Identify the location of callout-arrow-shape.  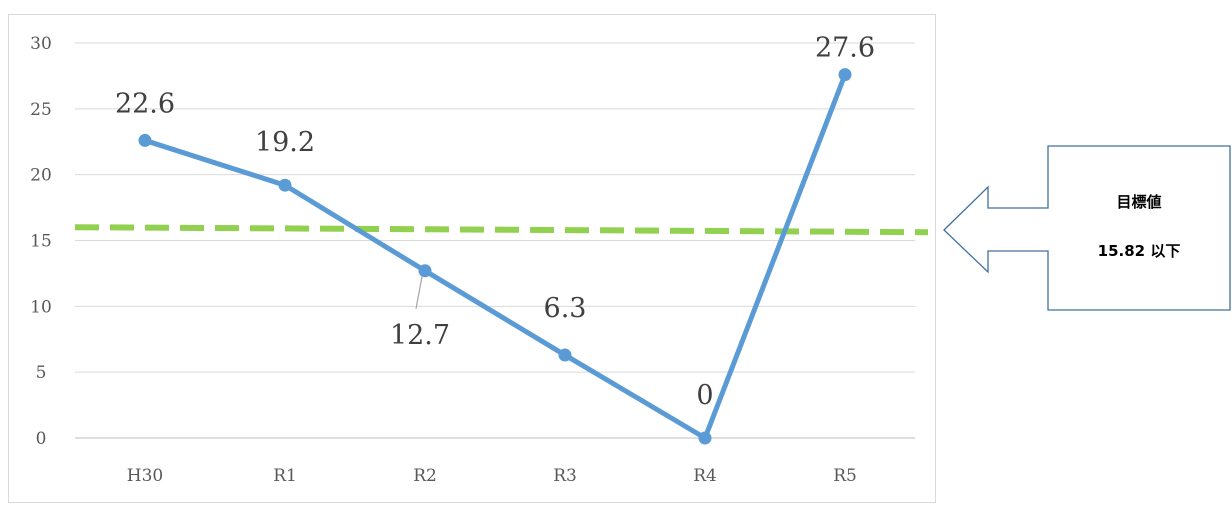
(1087, 228).